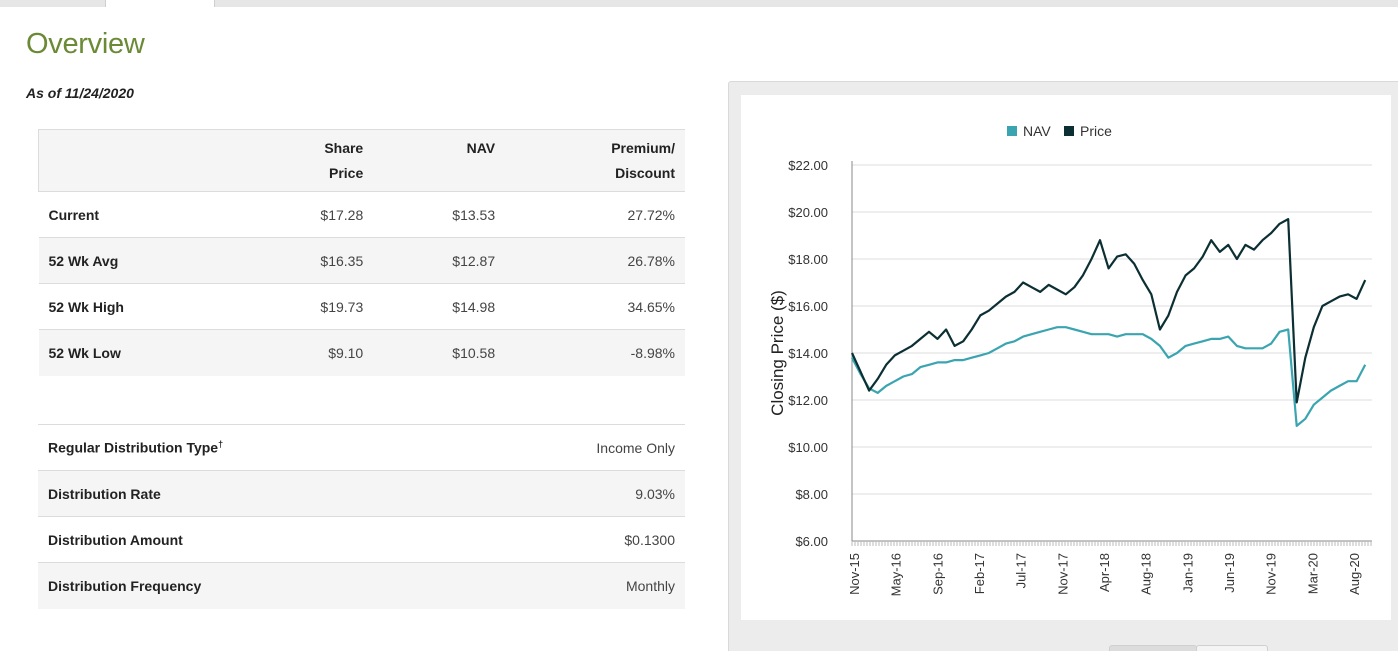 This screenshot has height=651, width=1398. Describe the element at coordinates (643, 147) in the screenshot. I see `header-premium-line1: Premium/` at that location.